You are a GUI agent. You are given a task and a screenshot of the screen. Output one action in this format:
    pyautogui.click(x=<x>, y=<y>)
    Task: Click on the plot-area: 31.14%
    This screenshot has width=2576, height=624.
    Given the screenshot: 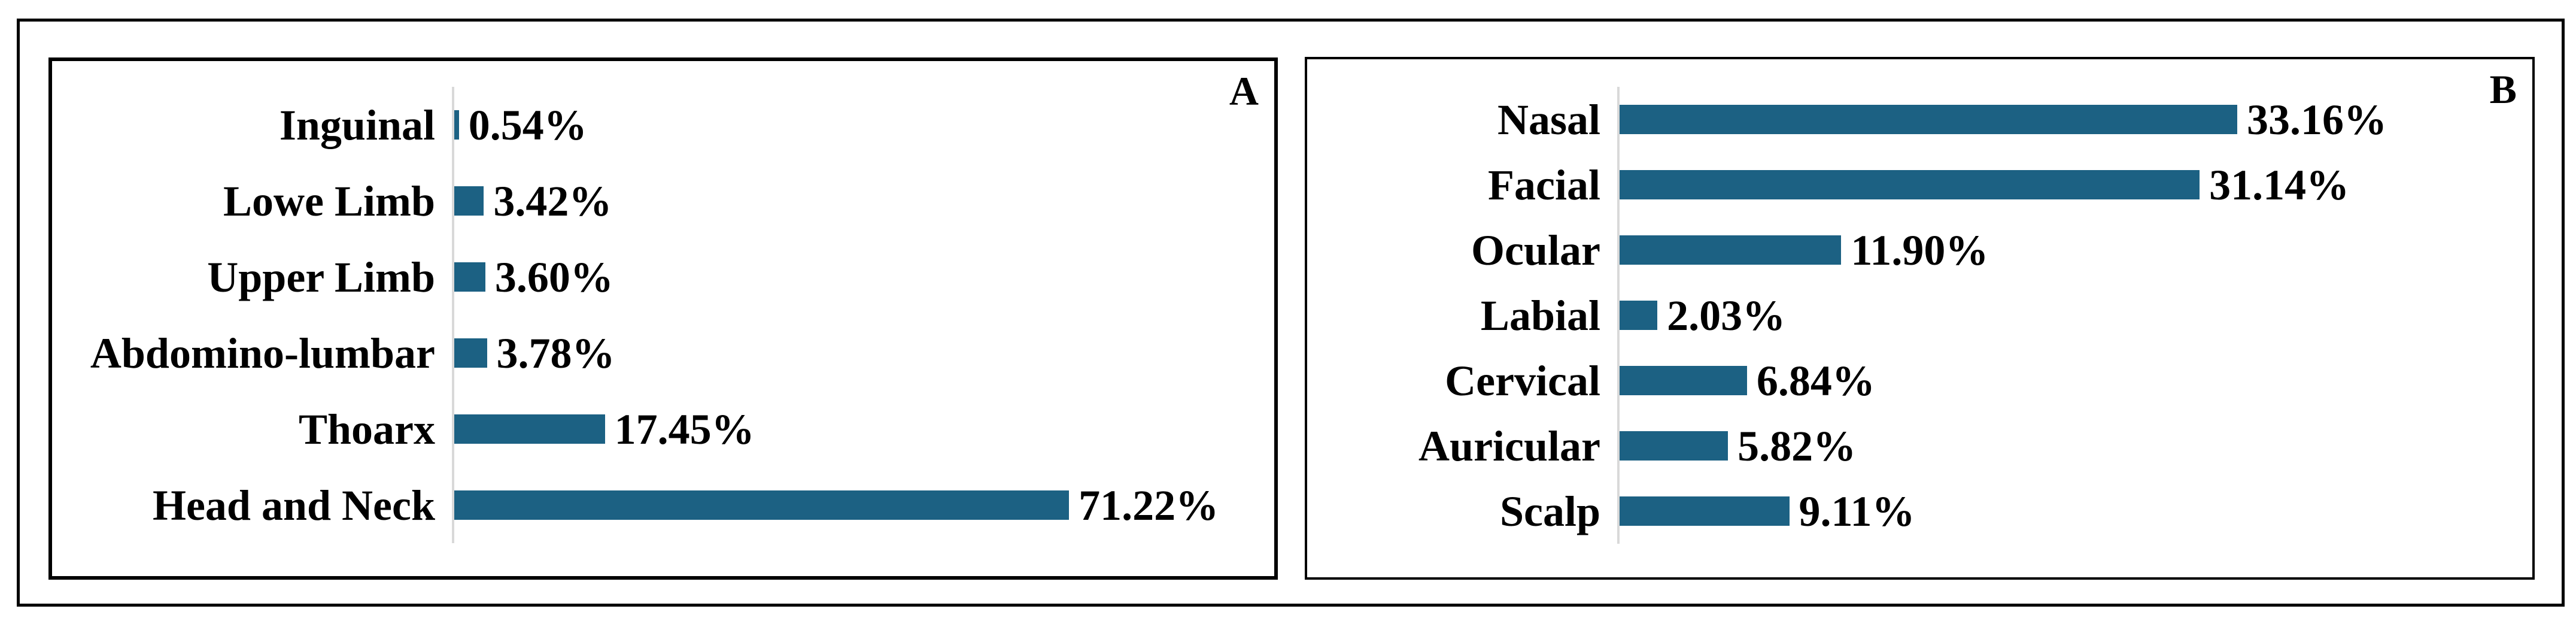 What is the action you would take?
    pyautogui.click(x=2074, y=184)
    